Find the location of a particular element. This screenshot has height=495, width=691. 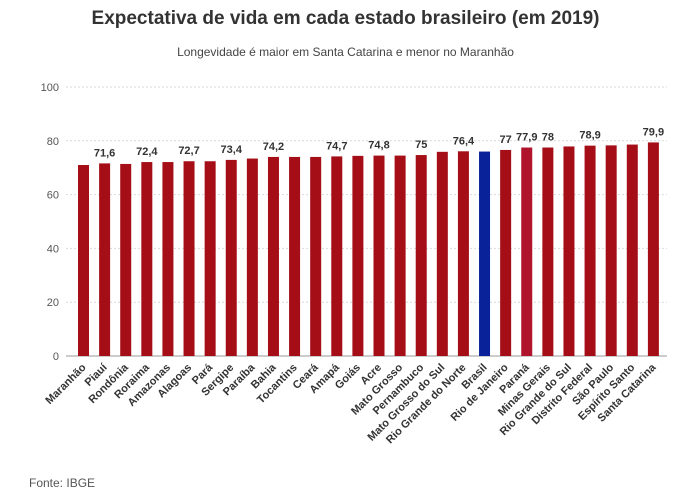

x-tick-label: Maranhão is located at coordinates (65, 383).